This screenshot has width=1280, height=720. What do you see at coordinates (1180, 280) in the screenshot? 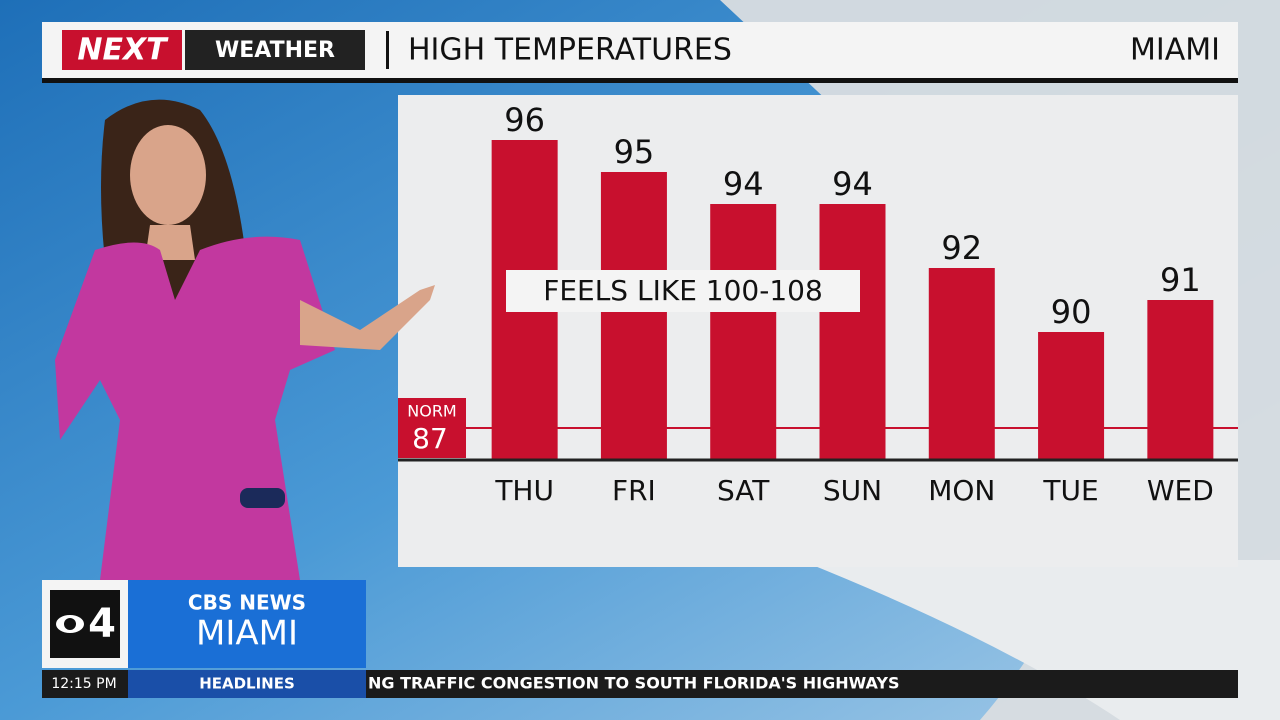
I see `value-label: 91` at bounding box center [1180, 280].